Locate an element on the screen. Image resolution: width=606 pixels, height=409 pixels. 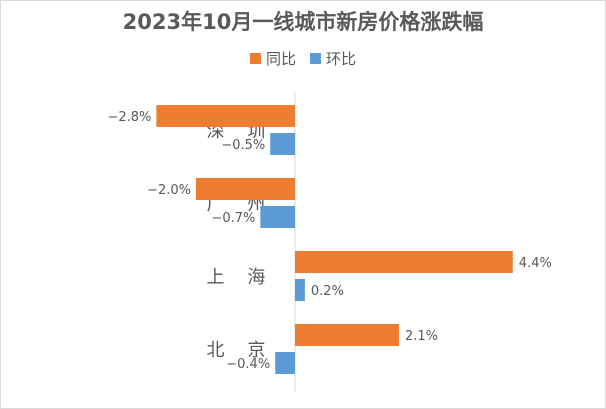
chart-legend: 同比 环比 is located at coordinates (303, 58).